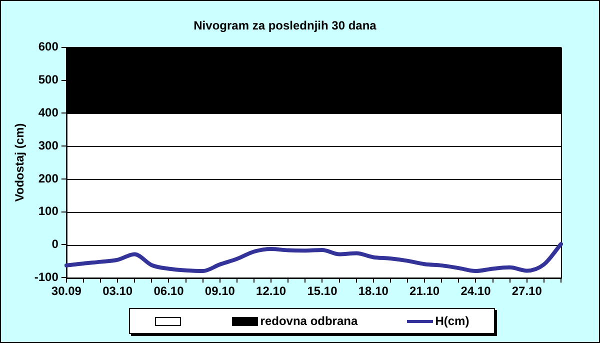  What do you see at coordinates (48, 145) in the screenshot?
I see `y-tick-label: 300` at bounding box center [48, 145].